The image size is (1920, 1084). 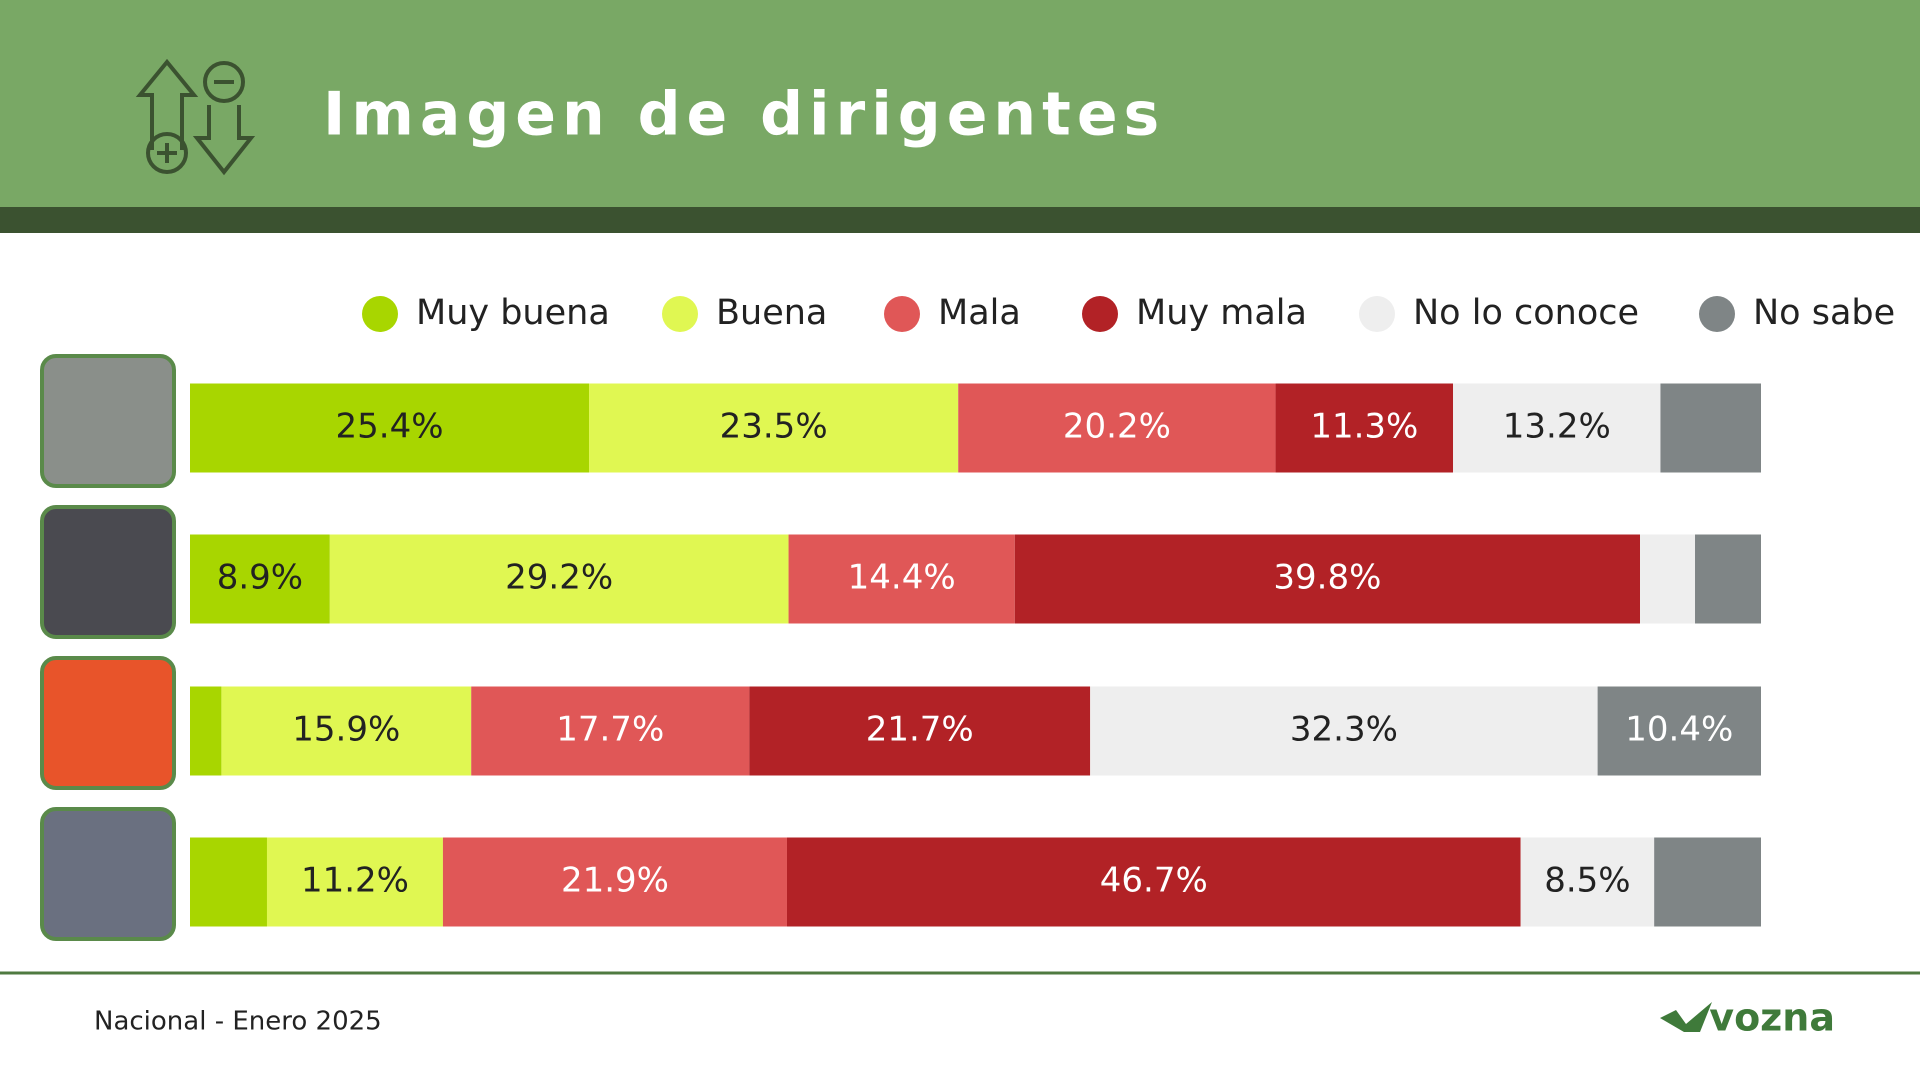 I want to click on data-label: 29.2%, so click(x=559, y=578).